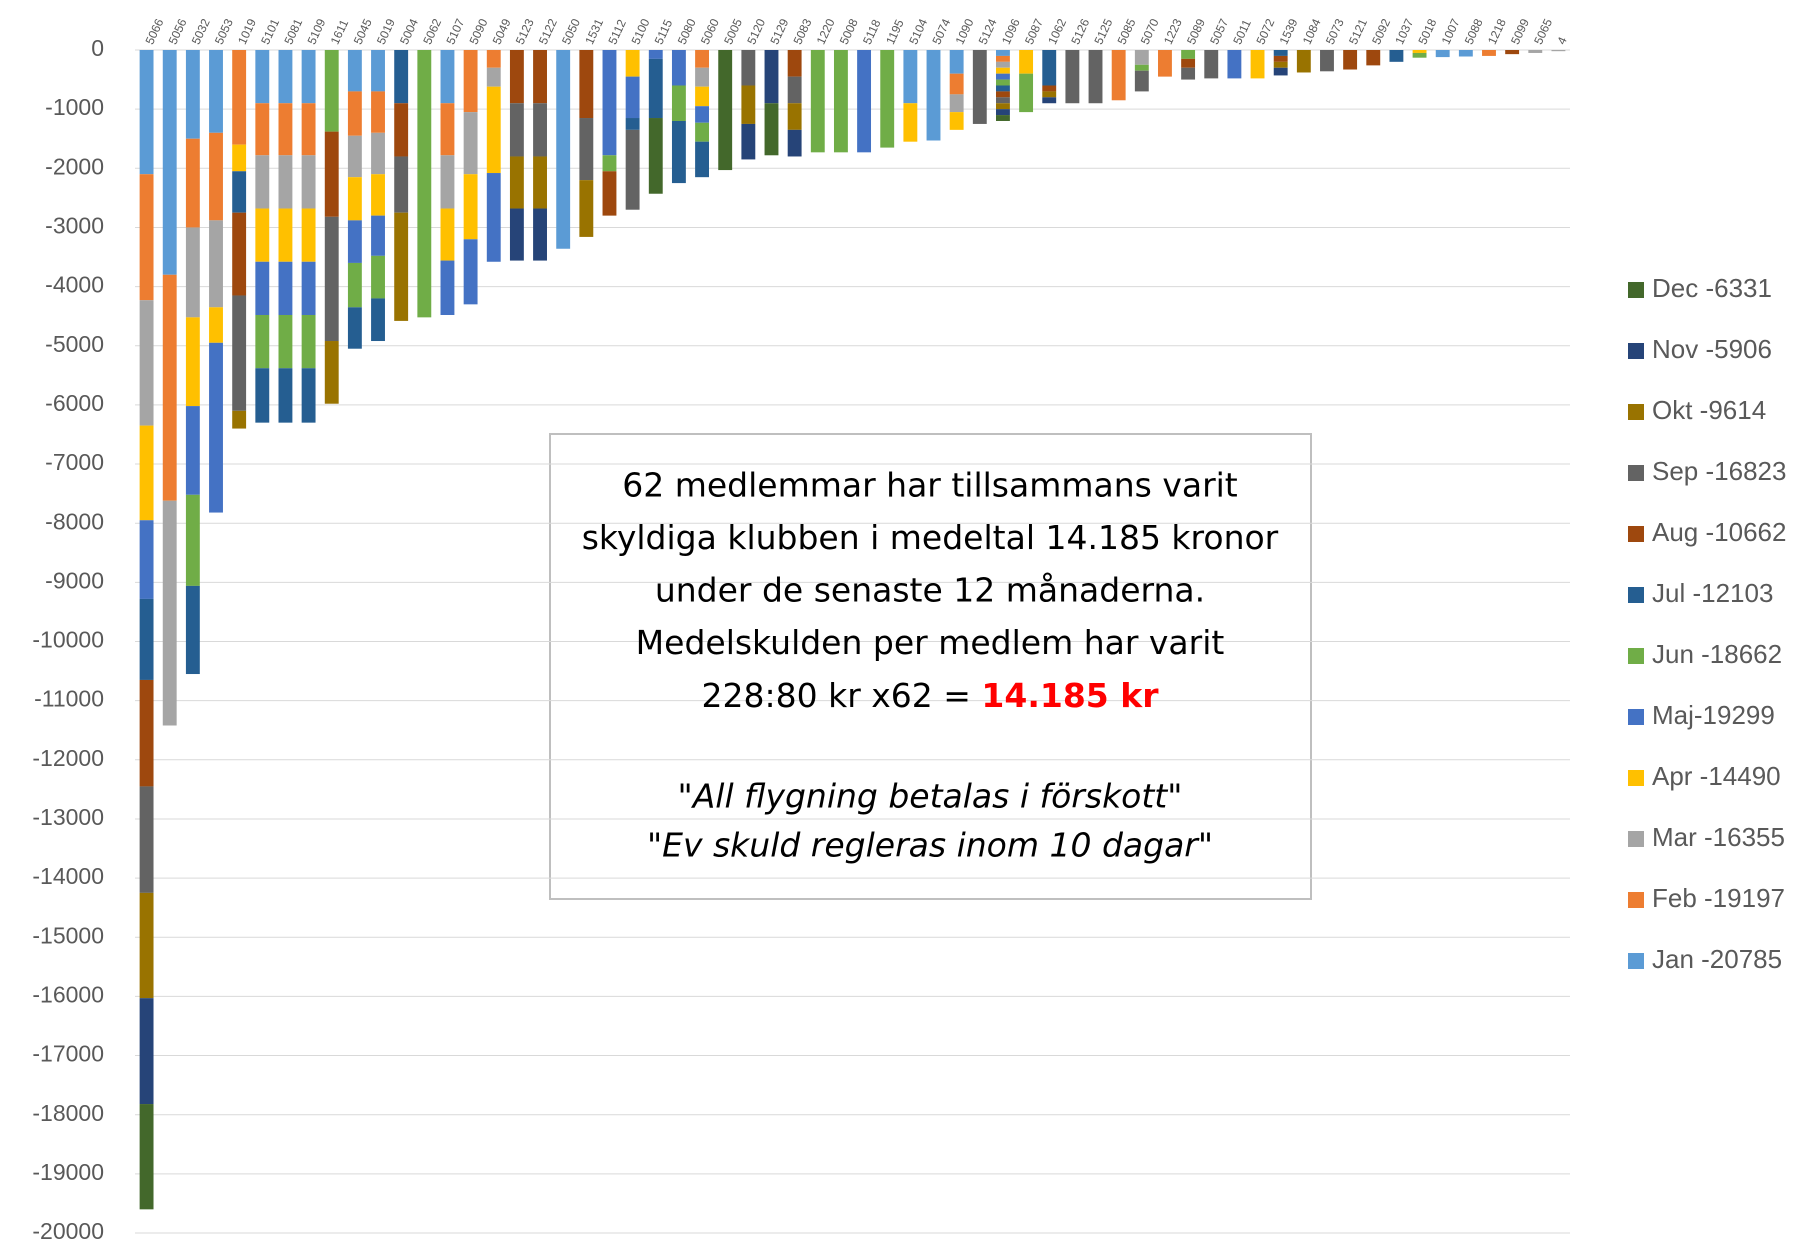  Describe the element at coordinates (1173, 31) in the screenshot. I see `x-tick-label: 1223` at that location.